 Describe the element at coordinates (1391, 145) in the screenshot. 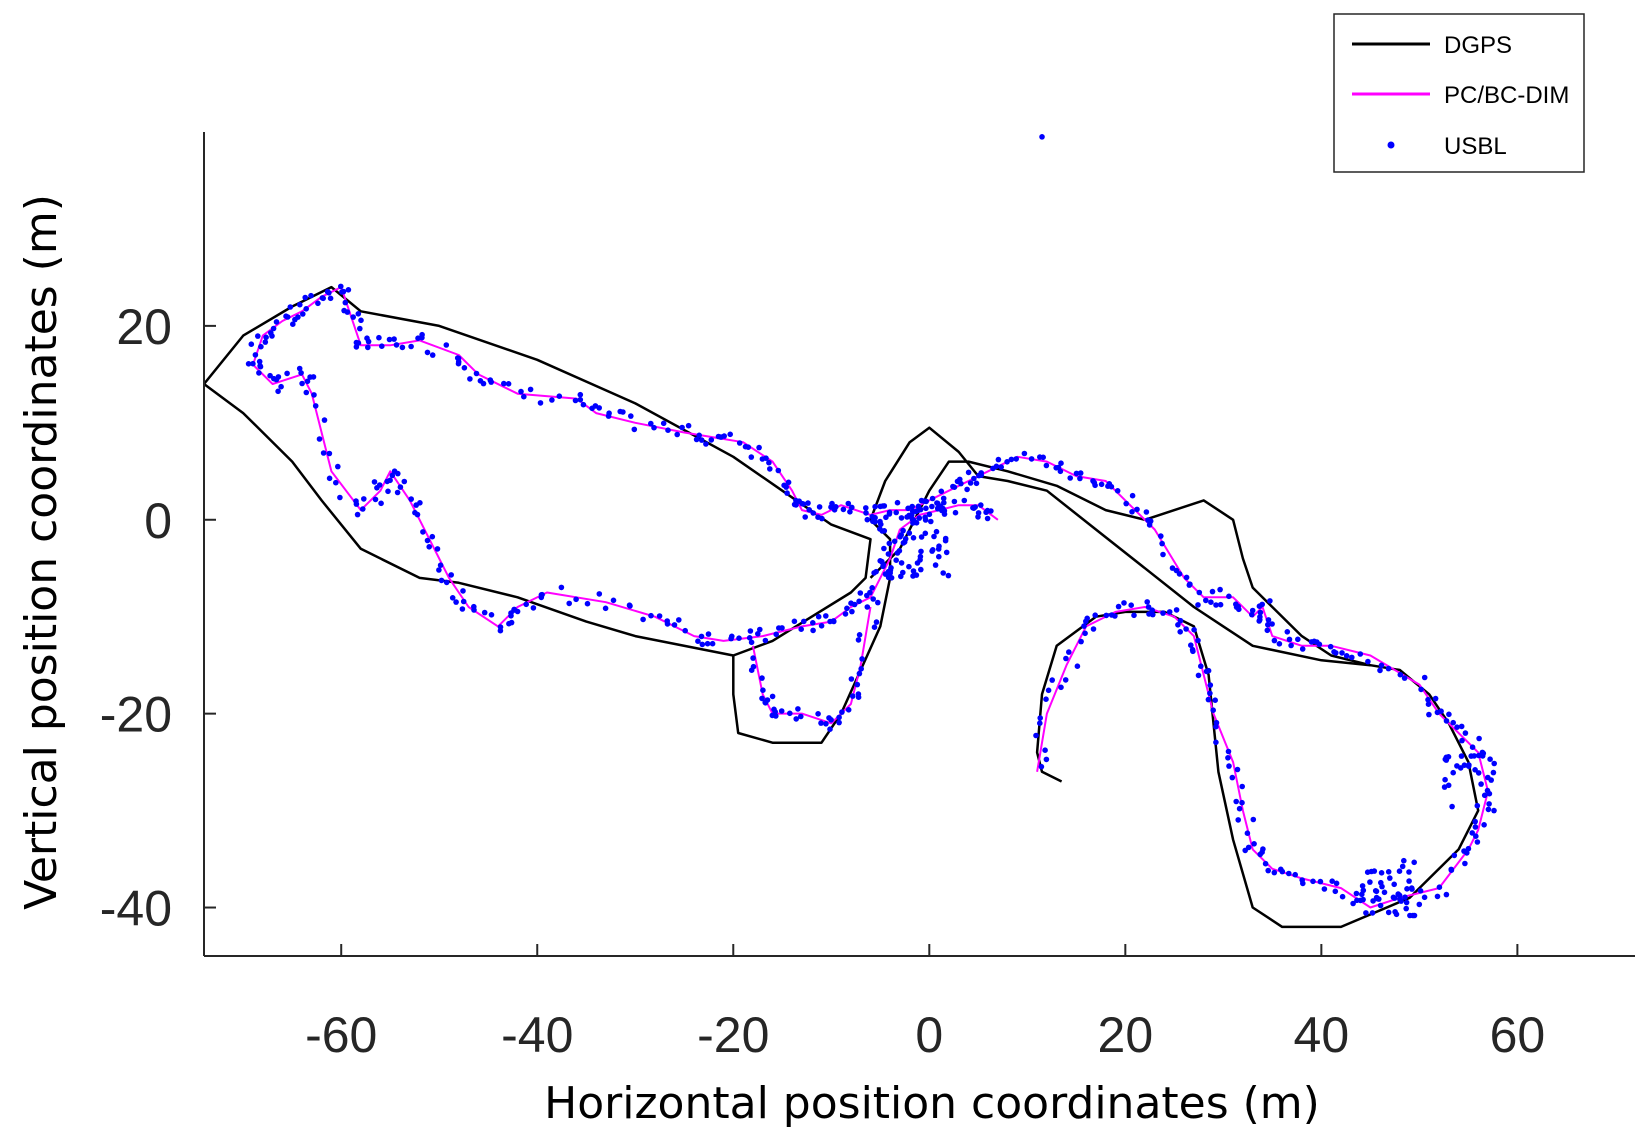

I see `legend-swatch-usbl` at that location.